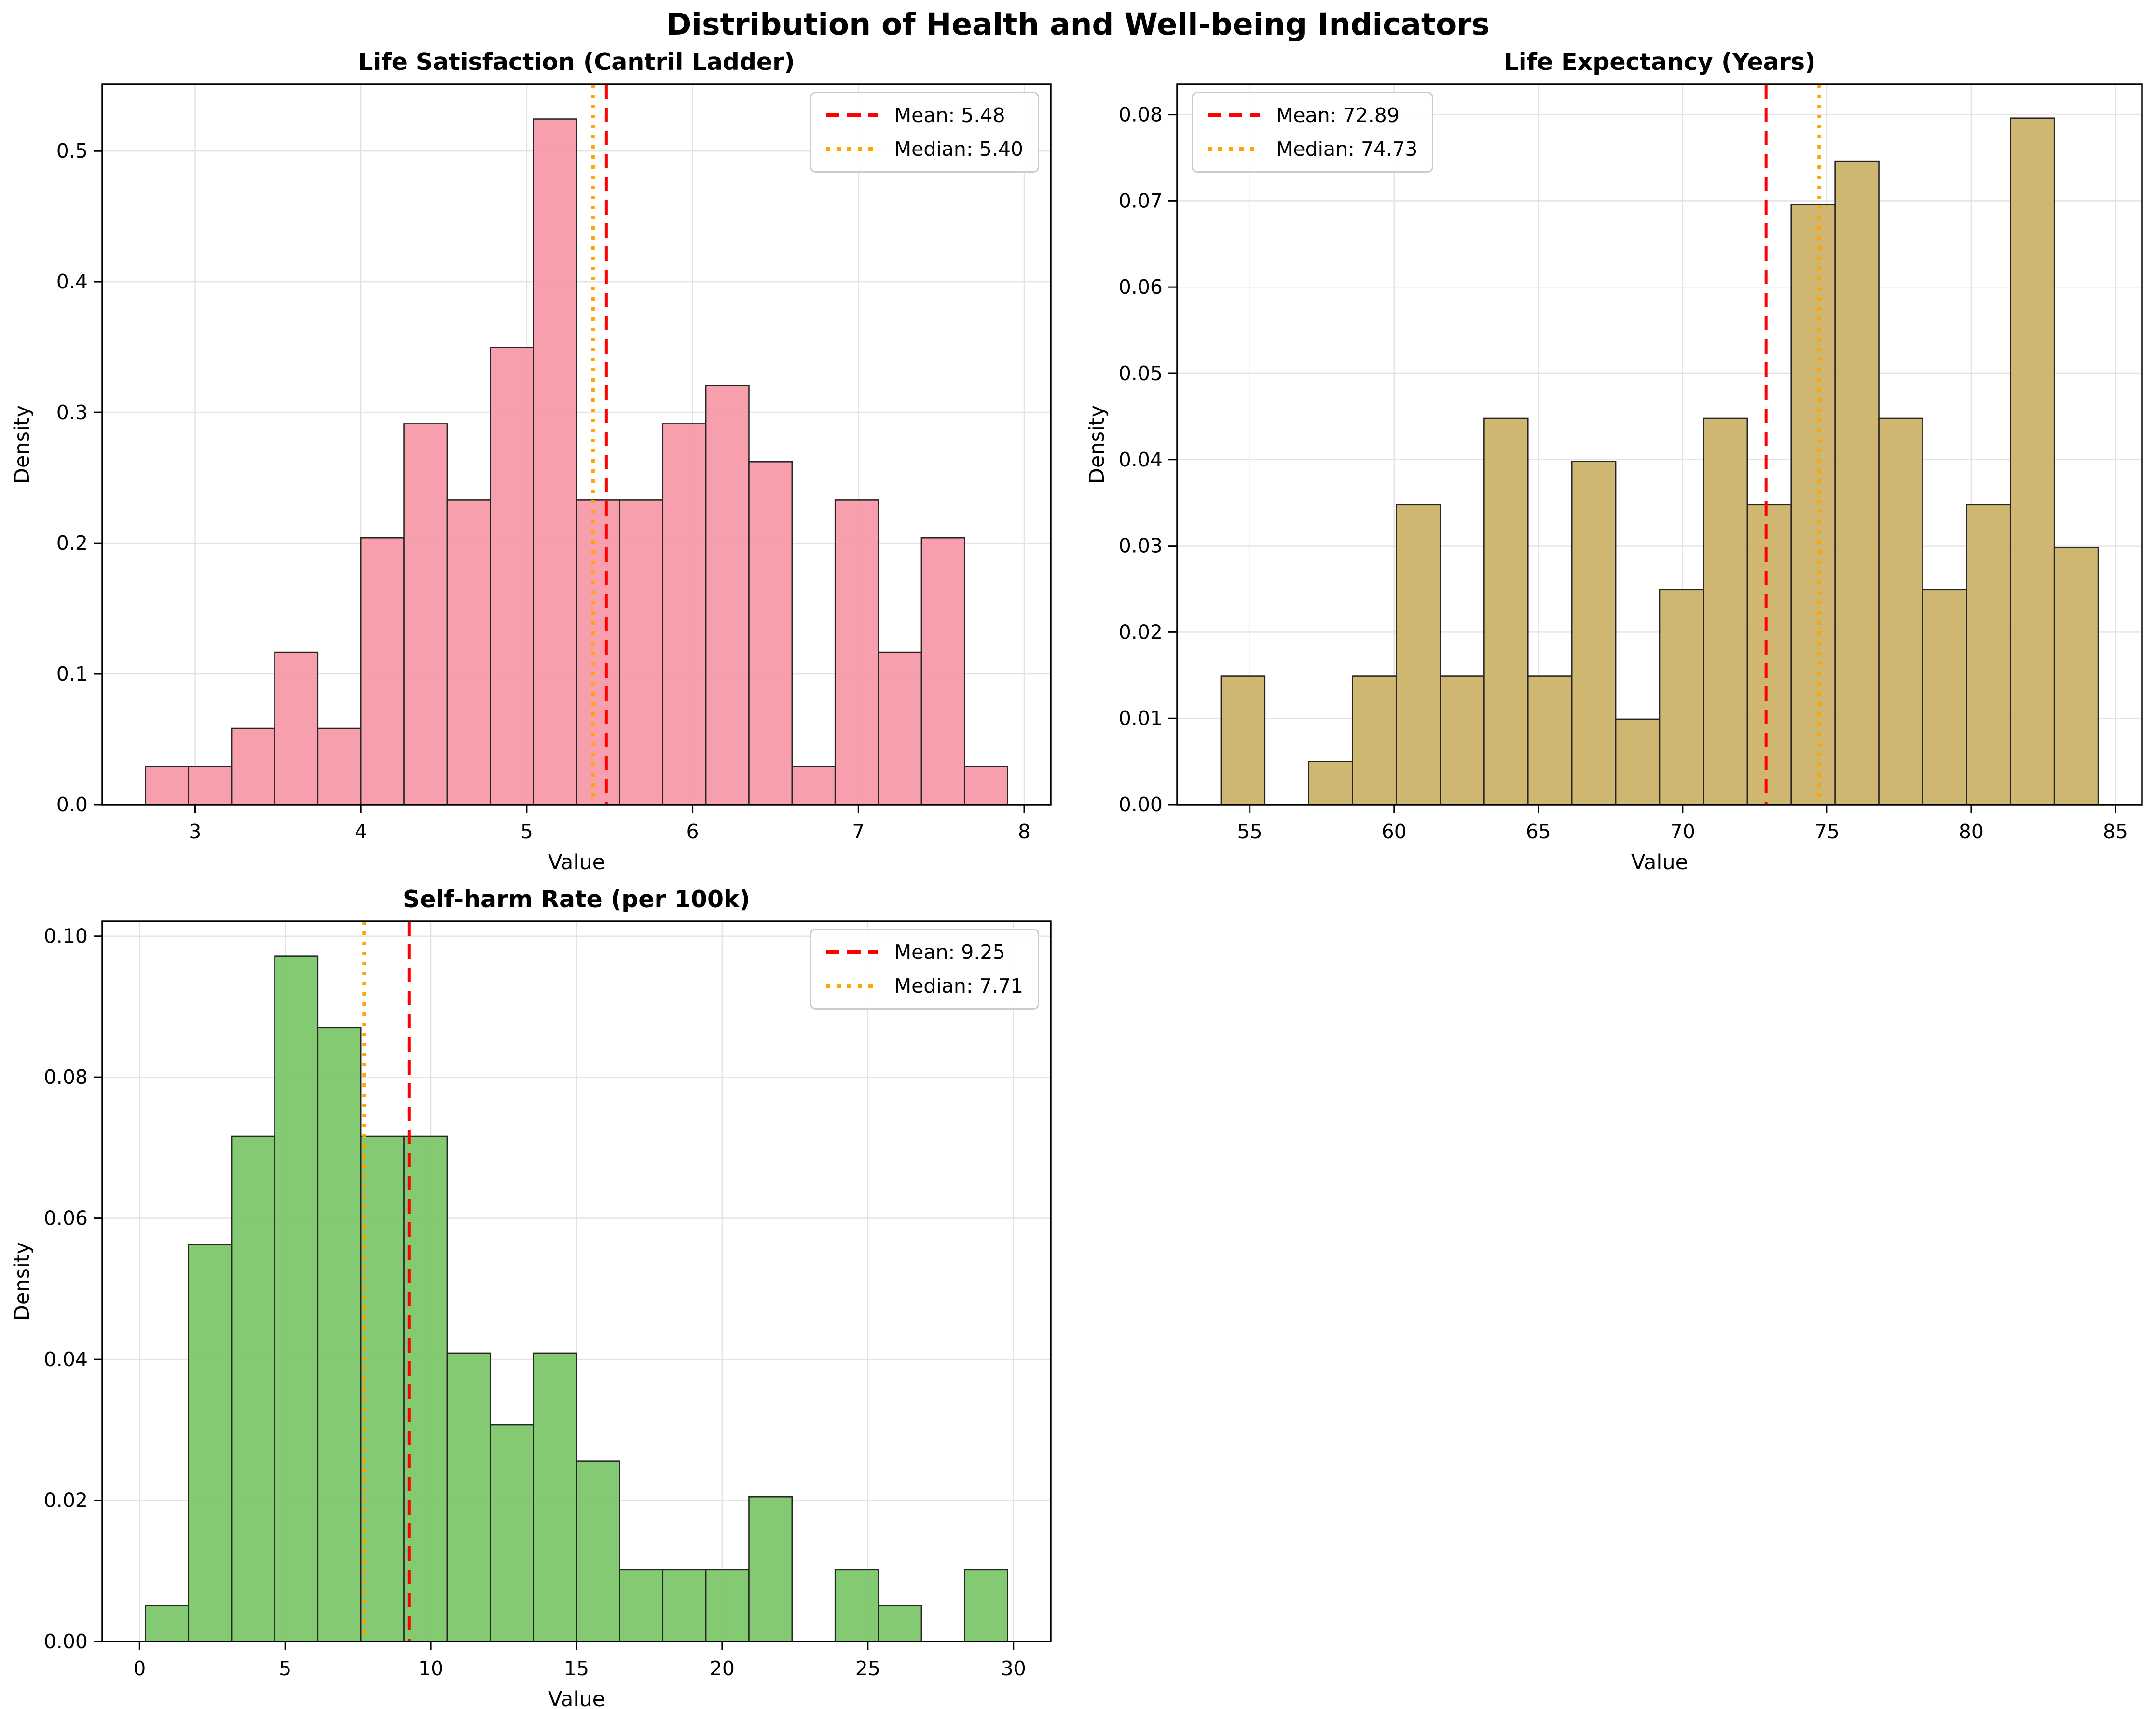  What do you see at coordinates (361, 831) in the screenshot?
I see `x-tick-label: 4` at bounding box center [361, 831].